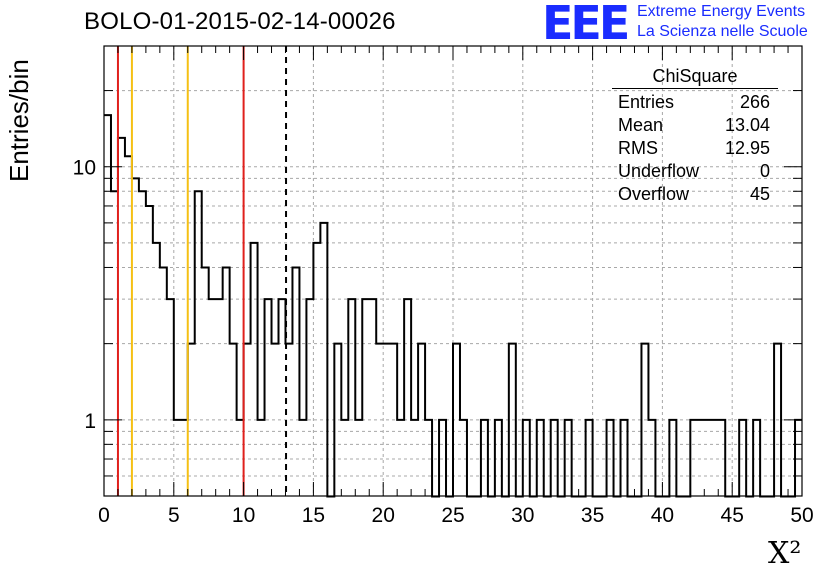 Image resolution: width=836 pixels, height=572 pixels. What do you see at coordinates (747, 125) in the screenshot?
I see `stats-value: 13.04` at bounding box center [747, 125].